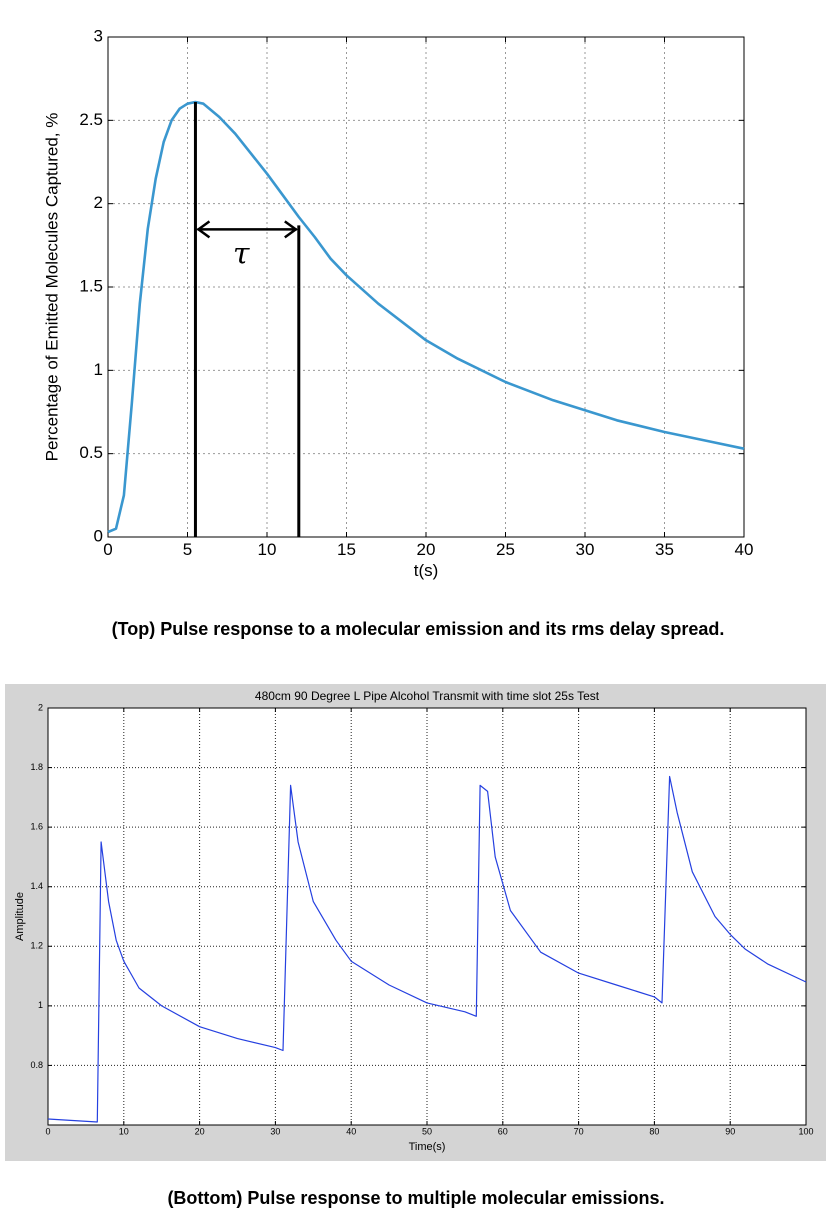 The width and height of the screenshot is (831, 1224). What do you see at coordinates (241, 253) in the screenshot?
I see `annotation: τ` at bounding box center [241, 253].